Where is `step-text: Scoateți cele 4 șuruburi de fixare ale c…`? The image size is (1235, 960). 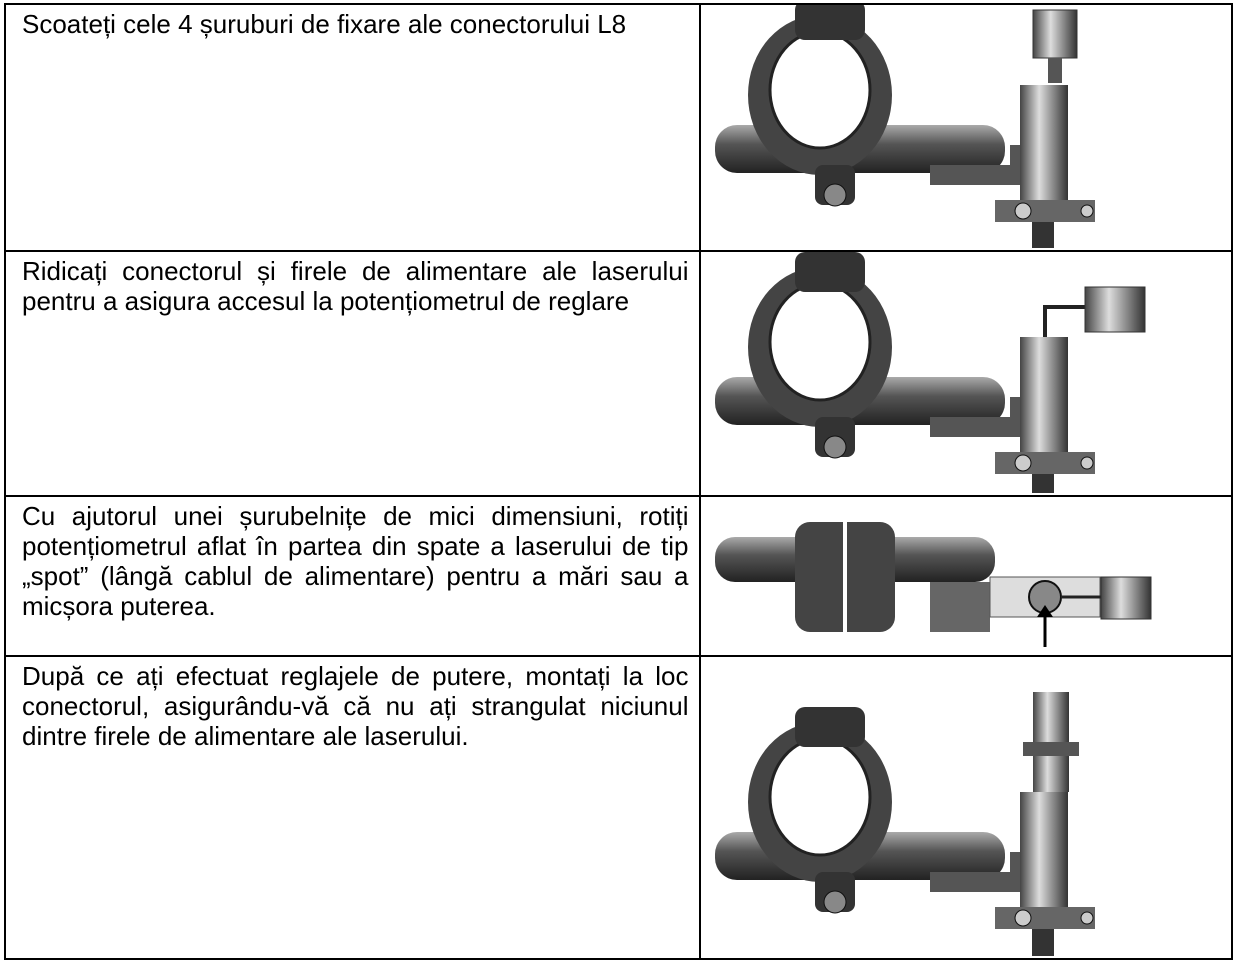 step-text: Scoateți cele 4 șuruburi de fixare ale c… is located at coordinates (352, 127).